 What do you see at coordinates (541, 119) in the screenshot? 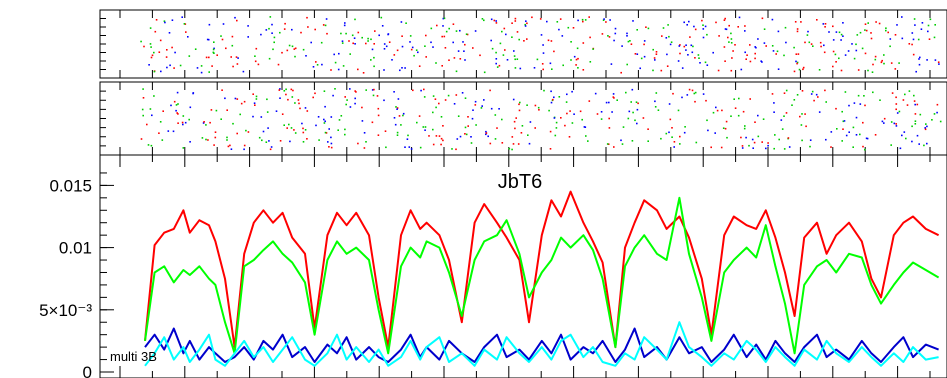
I see `middle-raster-dots` at bounding box center [541, 119].